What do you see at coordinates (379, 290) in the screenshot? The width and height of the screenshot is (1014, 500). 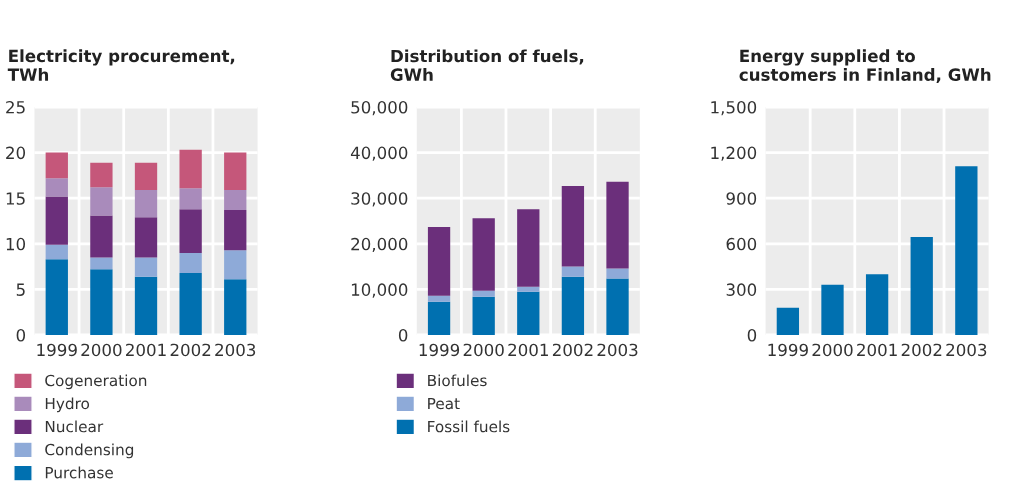 I see `y-tick-label: 10,000` at bounding box center [379, 290].